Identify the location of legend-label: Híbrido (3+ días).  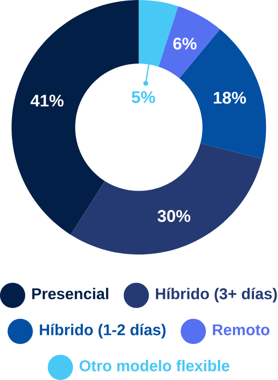
(217, 295).